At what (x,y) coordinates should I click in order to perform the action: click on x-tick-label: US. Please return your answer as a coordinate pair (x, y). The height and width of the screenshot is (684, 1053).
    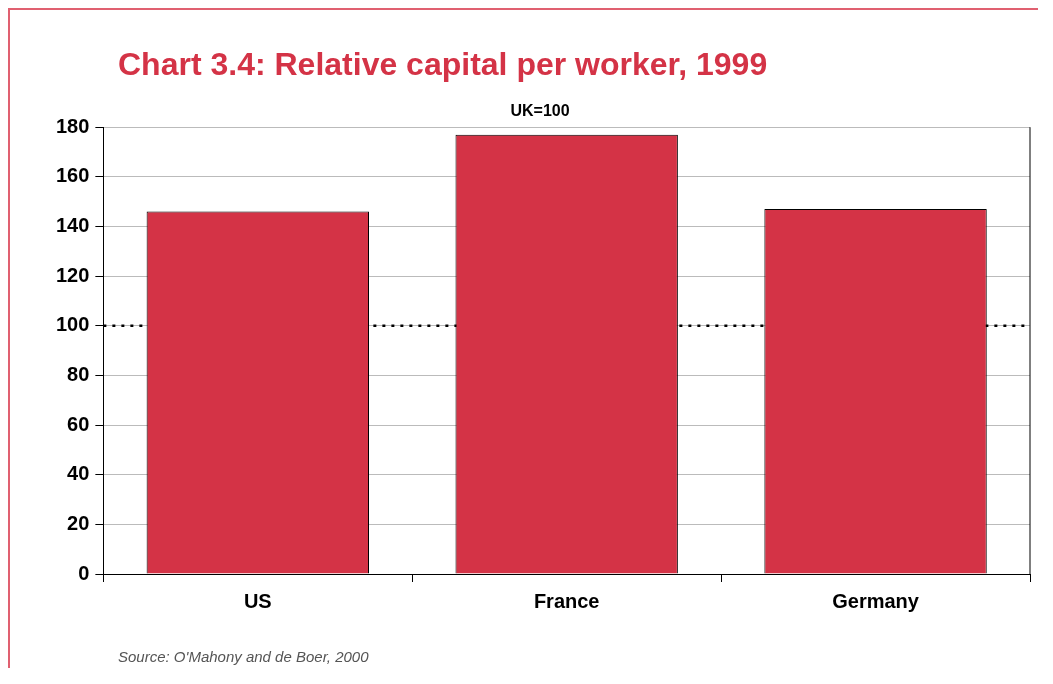
    Looking at the image, I should click on (257, 600).